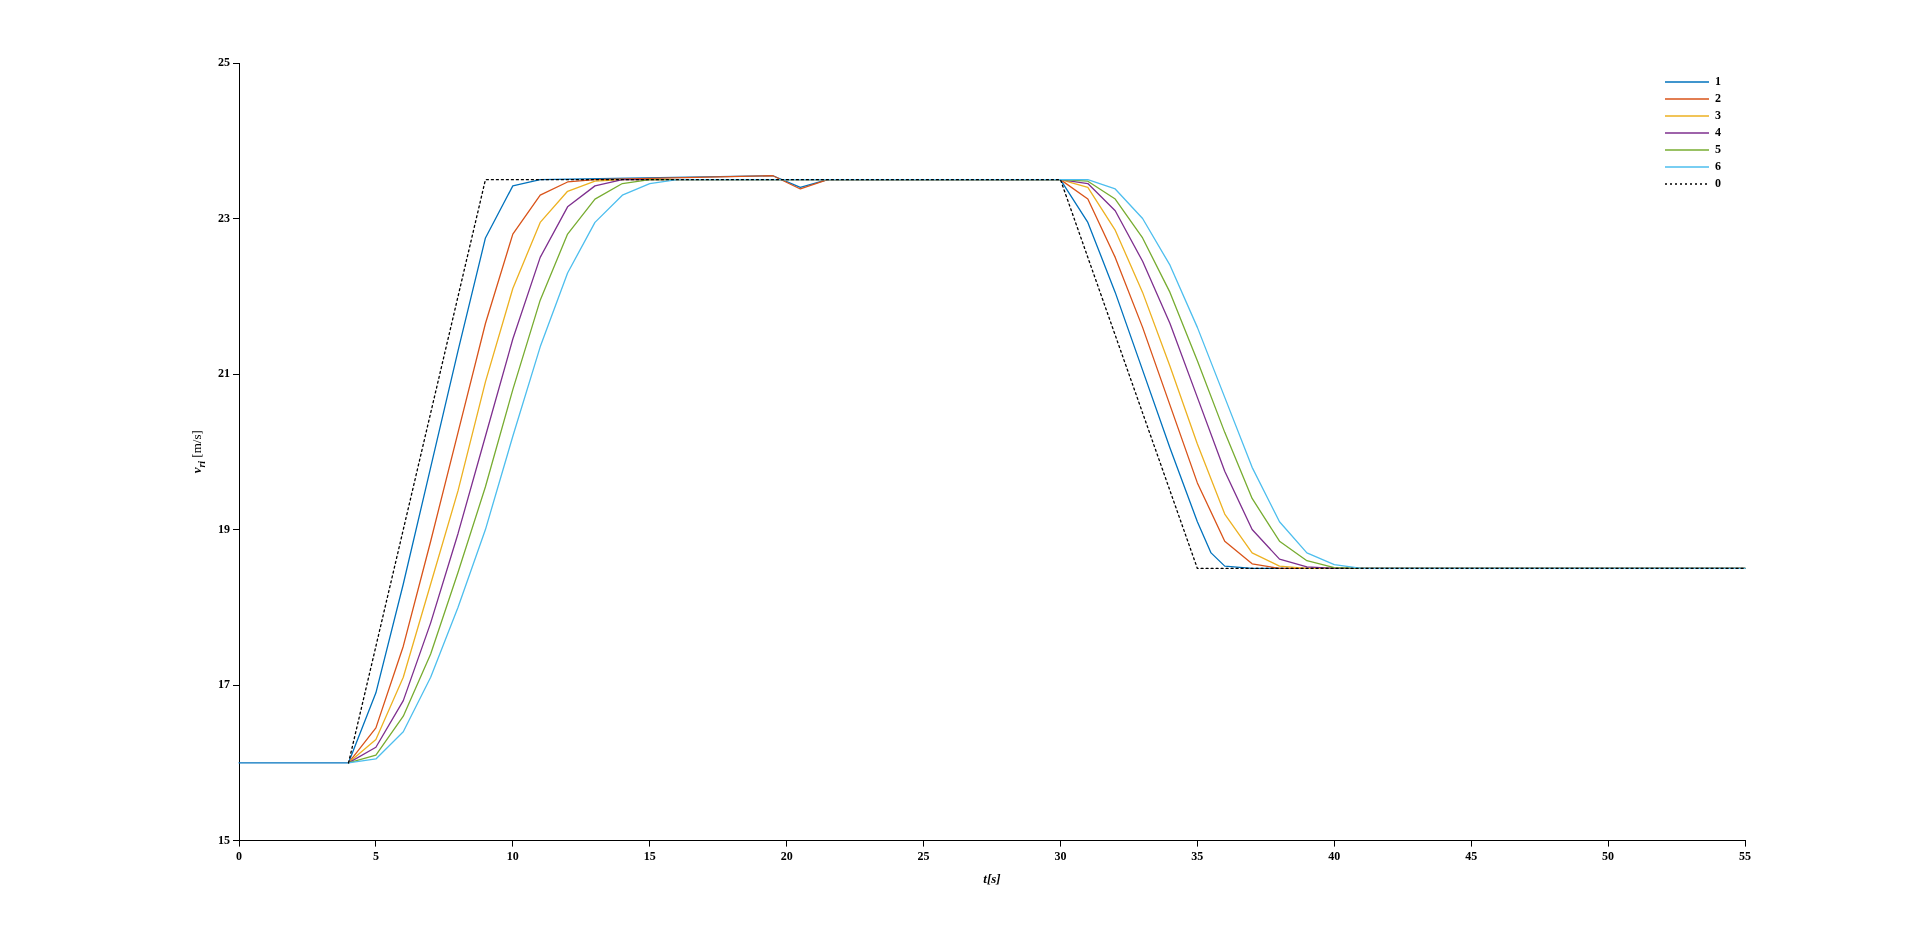 The width and height of the screenshot is (1920, 927). Describe the element at coordinates (224, 839) in the screenshot. I see `y-tick-label: 15` at that location.